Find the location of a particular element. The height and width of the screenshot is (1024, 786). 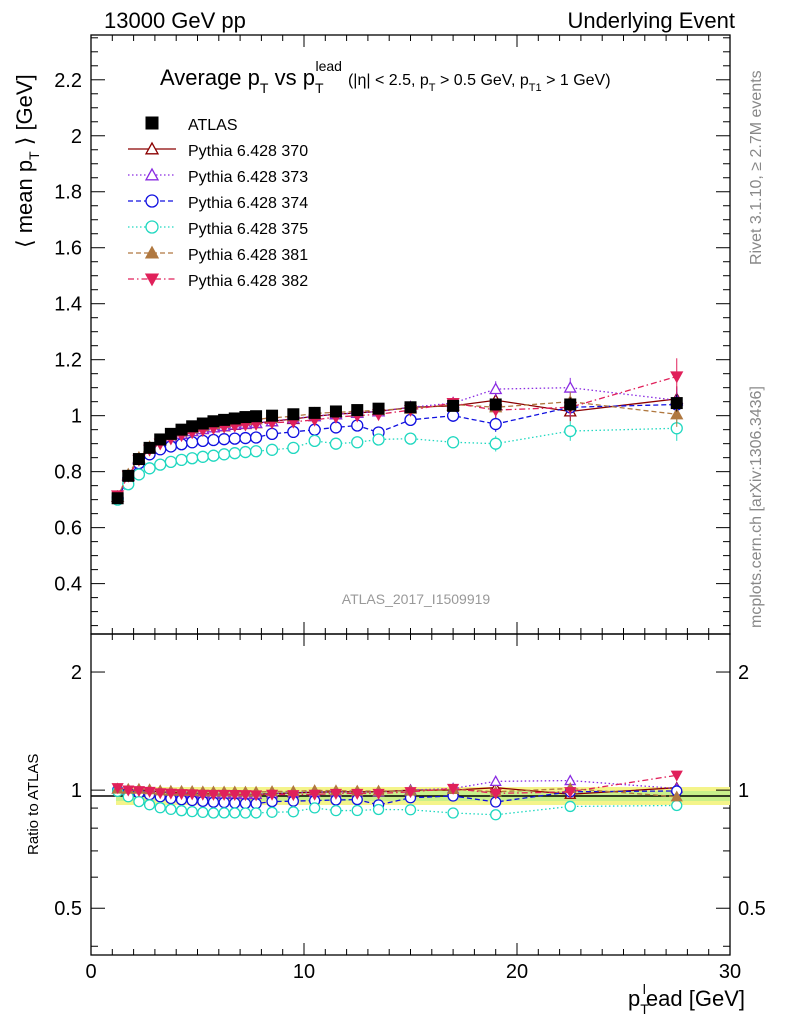

series-line is located at coordinates (397, 449).